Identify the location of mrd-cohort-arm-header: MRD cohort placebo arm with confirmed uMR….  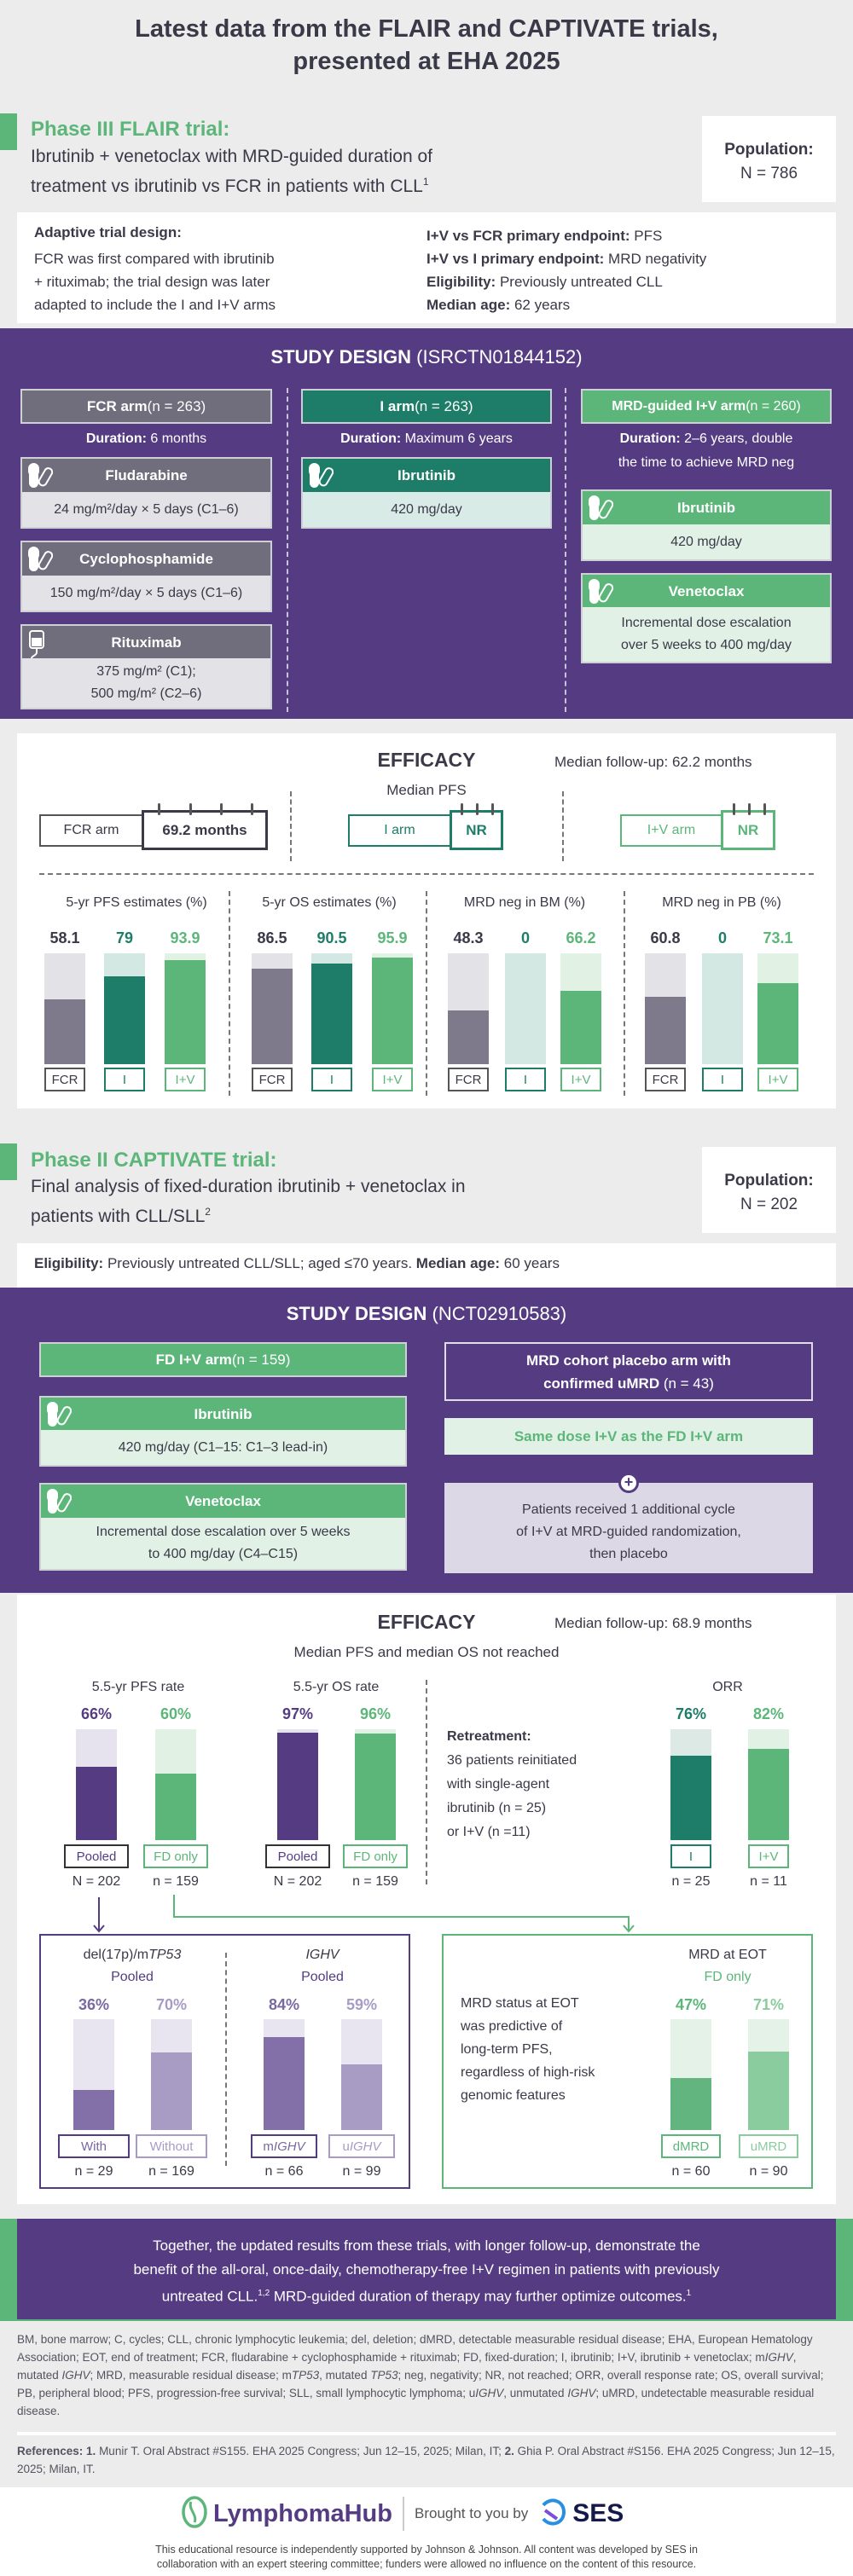
(628, 1371).